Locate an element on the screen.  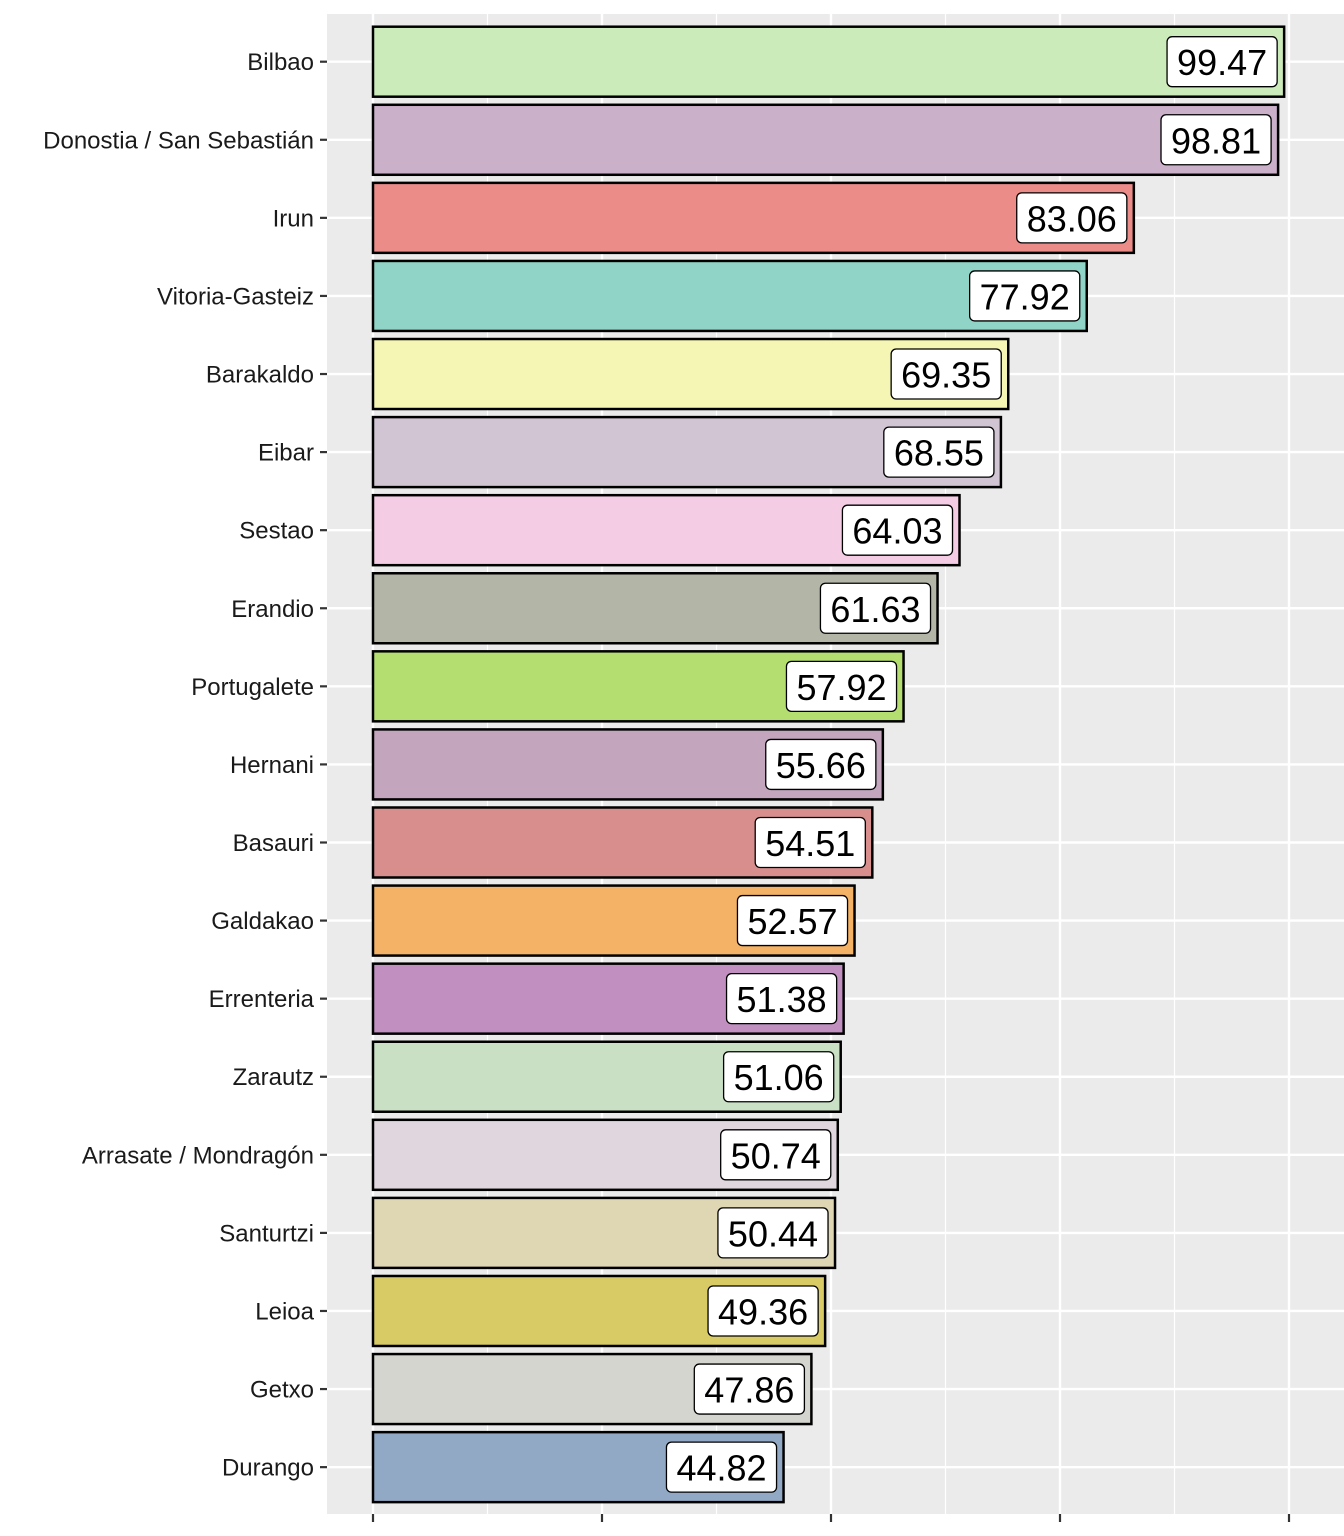
category-label: Leioa is located at coordinates (284, 1311).